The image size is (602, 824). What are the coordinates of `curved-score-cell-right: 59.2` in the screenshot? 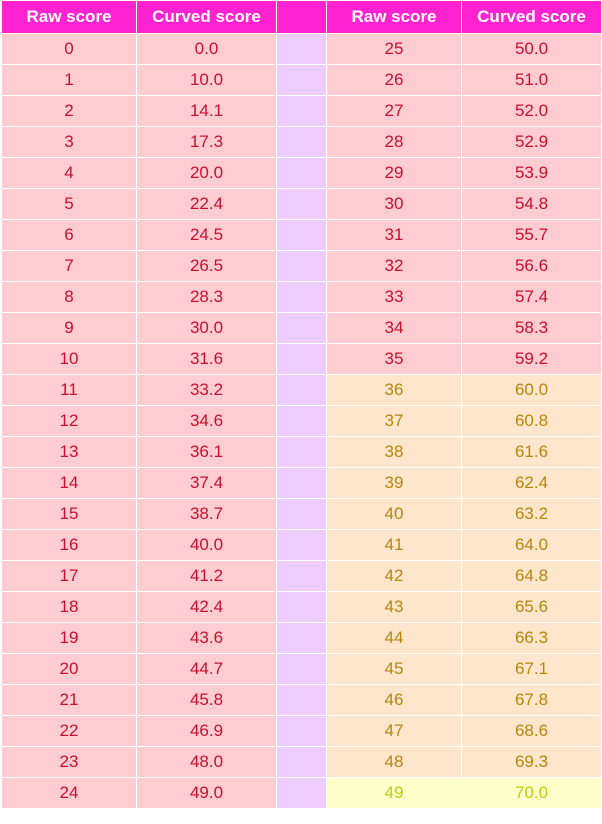 It's located at (531, 359).